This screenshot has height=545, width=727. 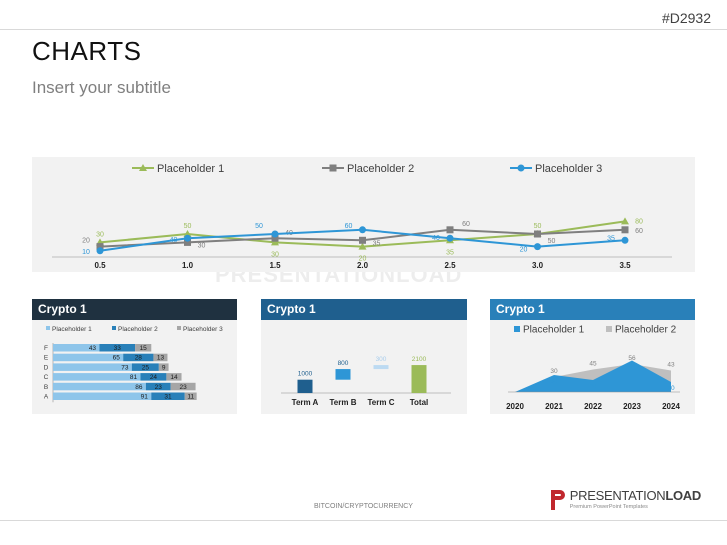 I want to click on bar-value-label: 31, so click(x=168, y=397).